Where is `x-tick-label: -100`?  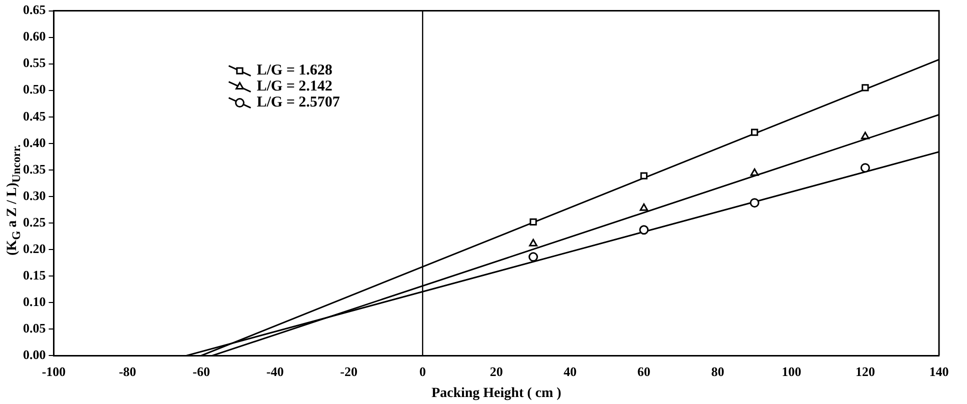
x-tick-label: -100 is located at coordinates (54, 371).